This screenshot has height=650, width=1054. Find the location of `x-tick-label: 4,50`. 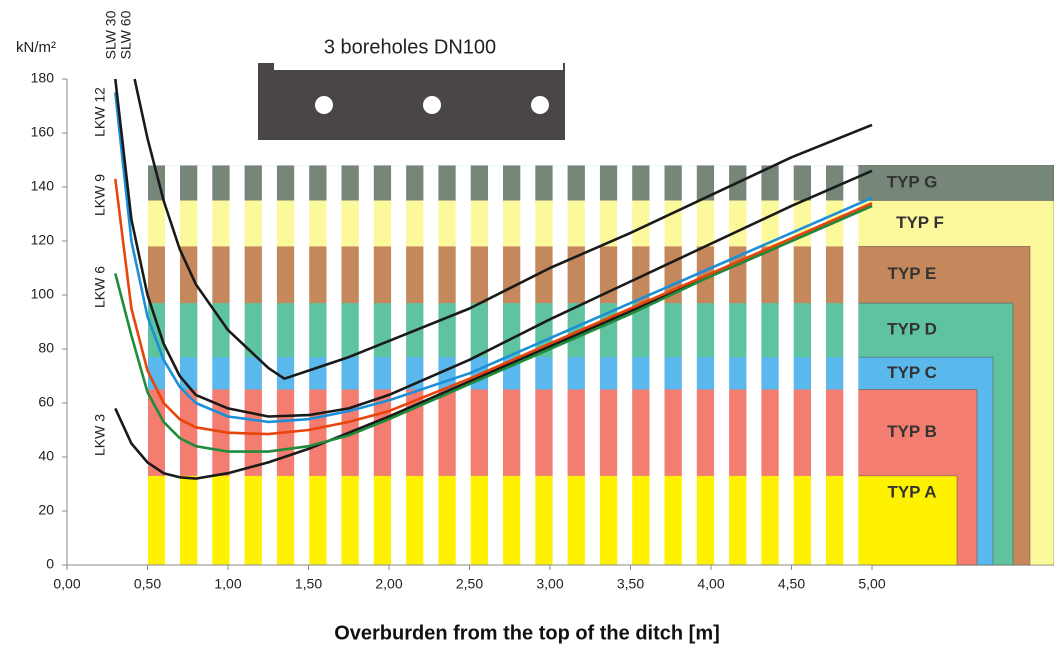

x-tick-label: 4,50 is located at coordinates (791, 584).